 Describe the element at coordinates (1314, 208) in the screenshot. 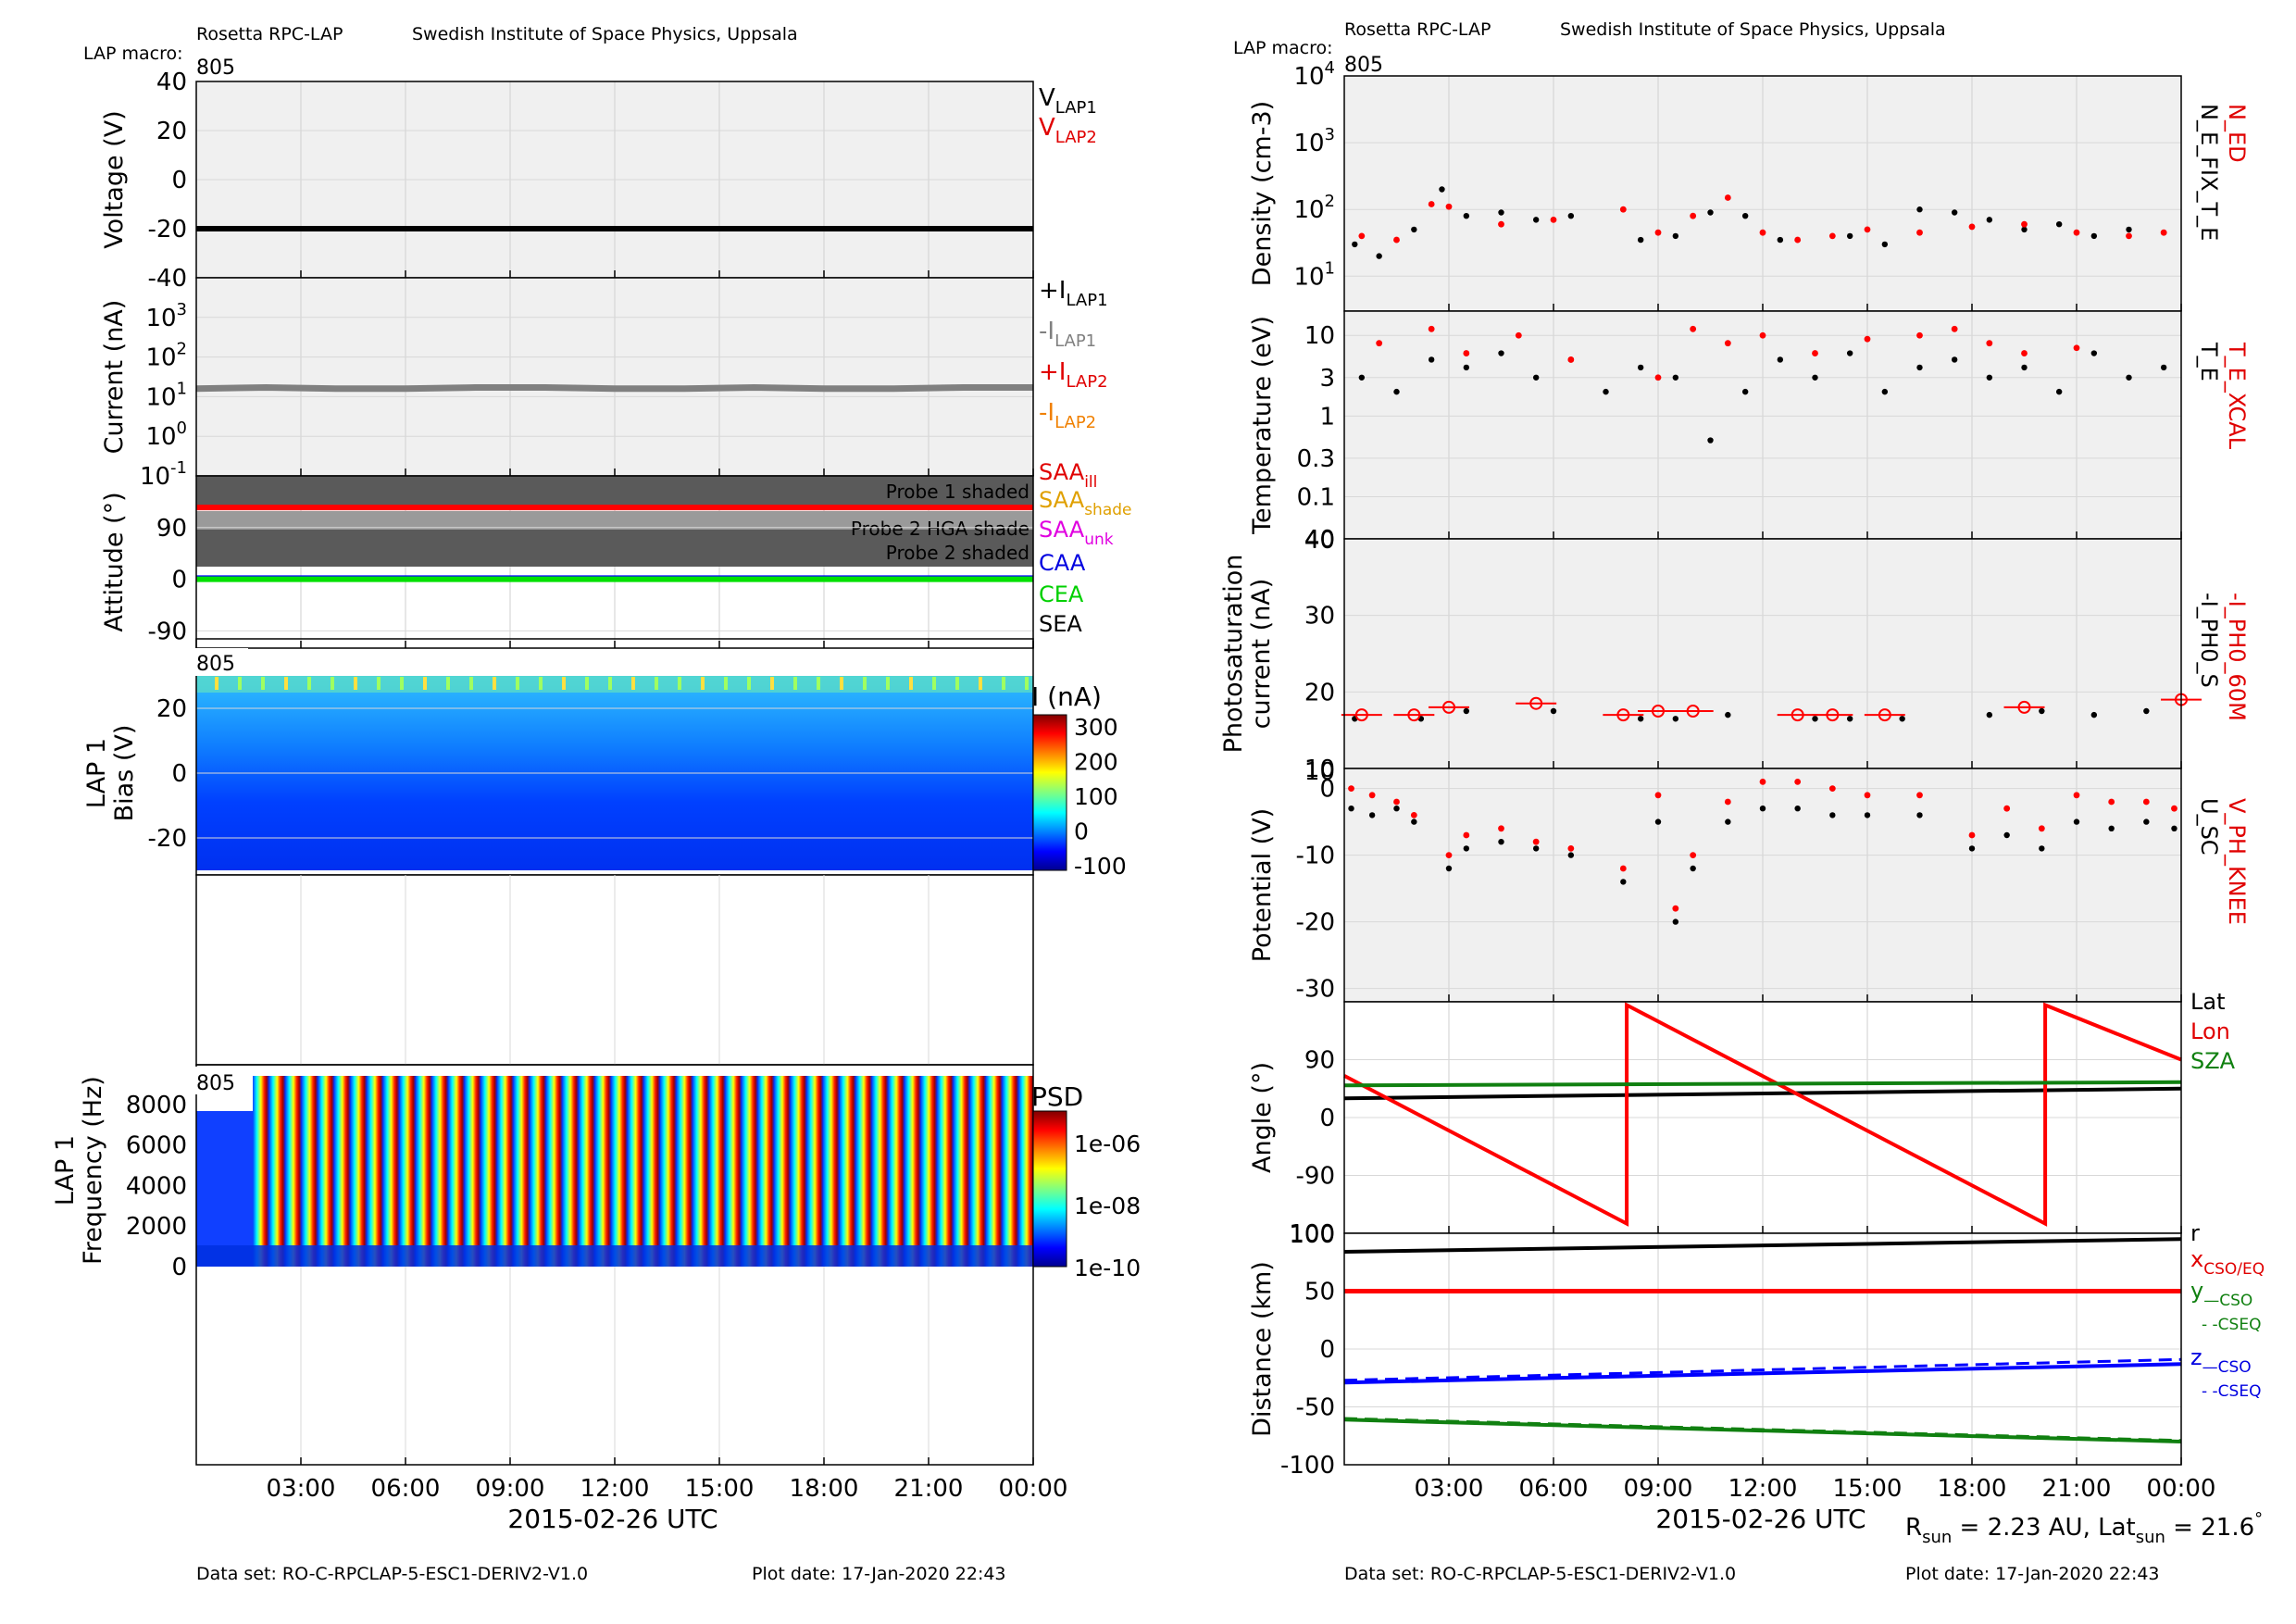

I see `density-panel-ytick-label: 10²` at that location.